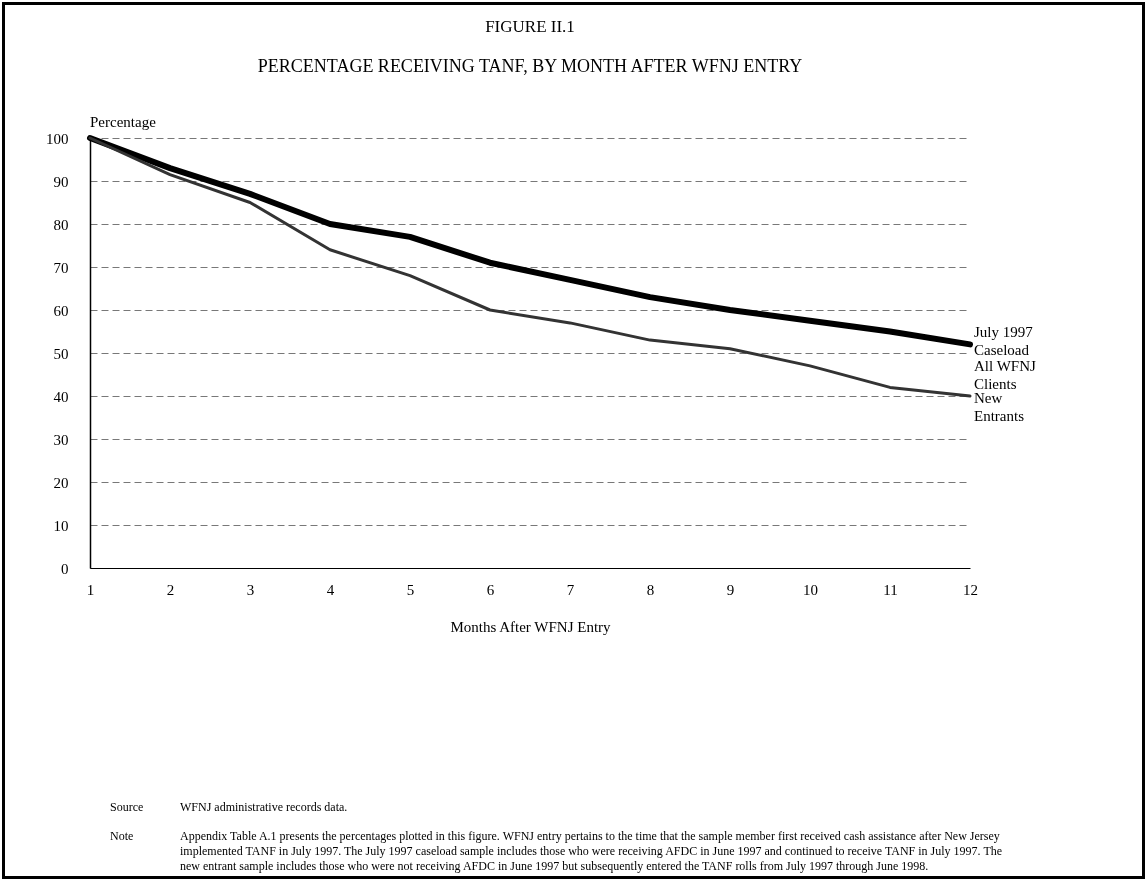 This screenshot has width=1147, height=881. I want to click on x-tick-label: 12, so click(970, 589).